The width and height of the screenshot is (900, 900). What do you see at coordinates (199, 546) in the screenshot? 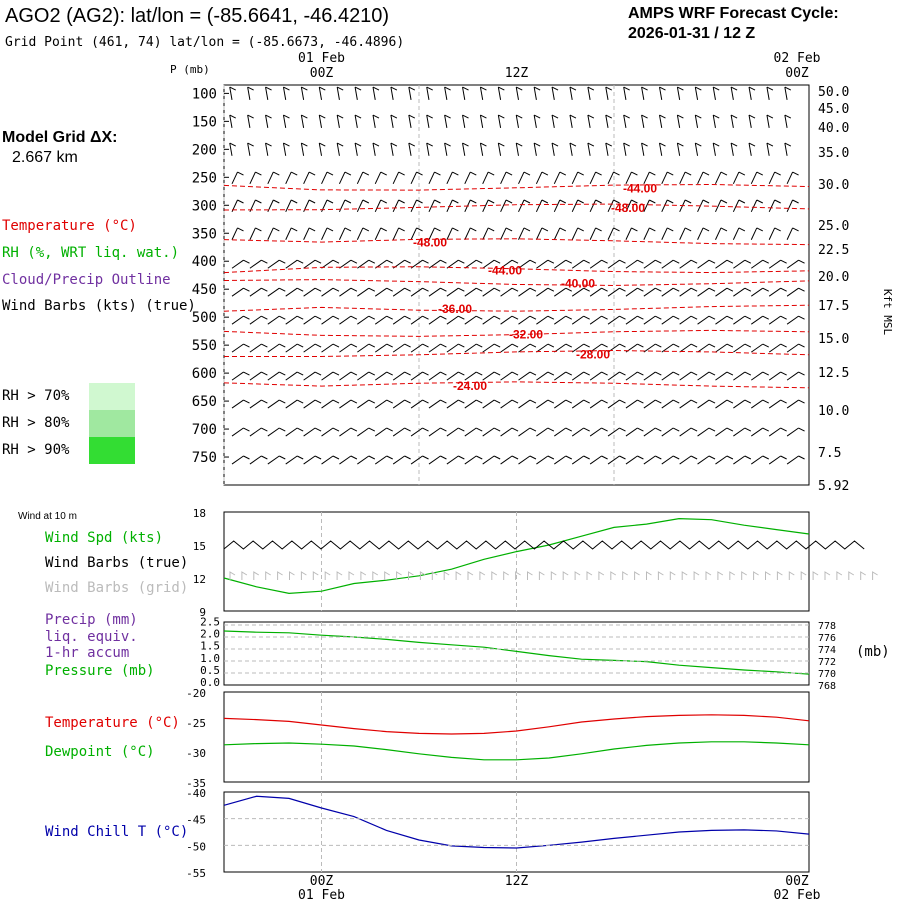
I see `wind-tick-label: 15` at bounding box center [199, 546].